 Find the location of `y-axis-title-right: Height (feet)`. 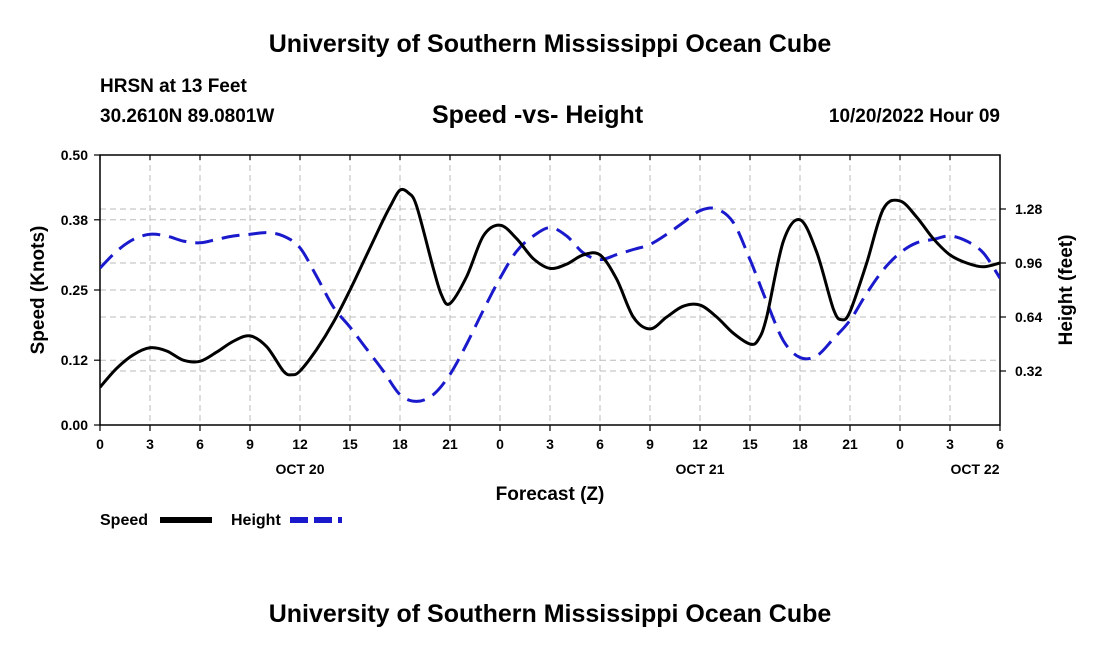

y-axis-title-right: Height (feet) is located at coordinates (1066, 290).